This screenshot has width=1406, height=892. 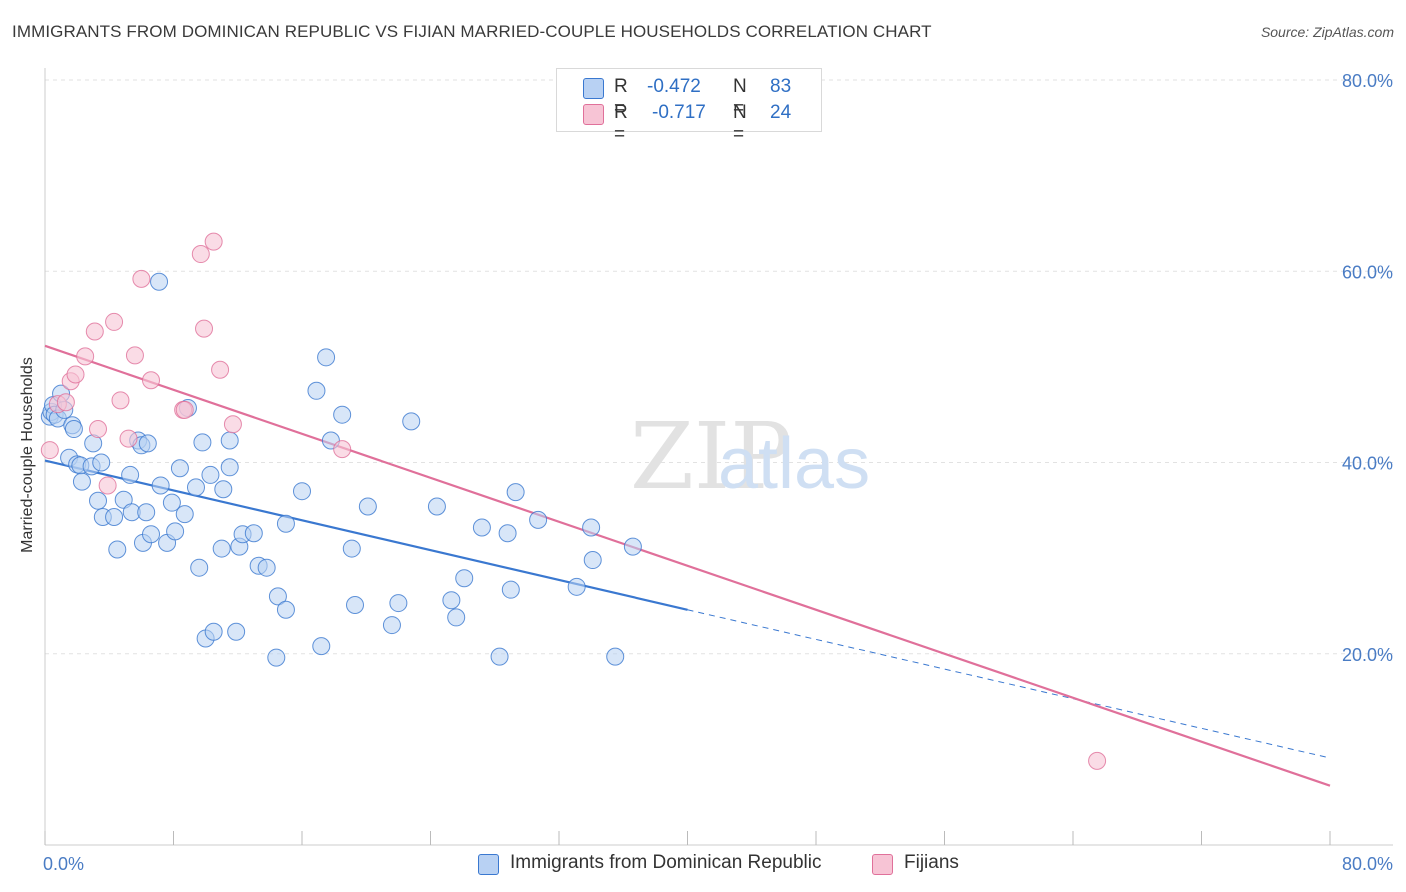 I want to click on y-tick-label: 20.0%, so click(x=1367, y=655).